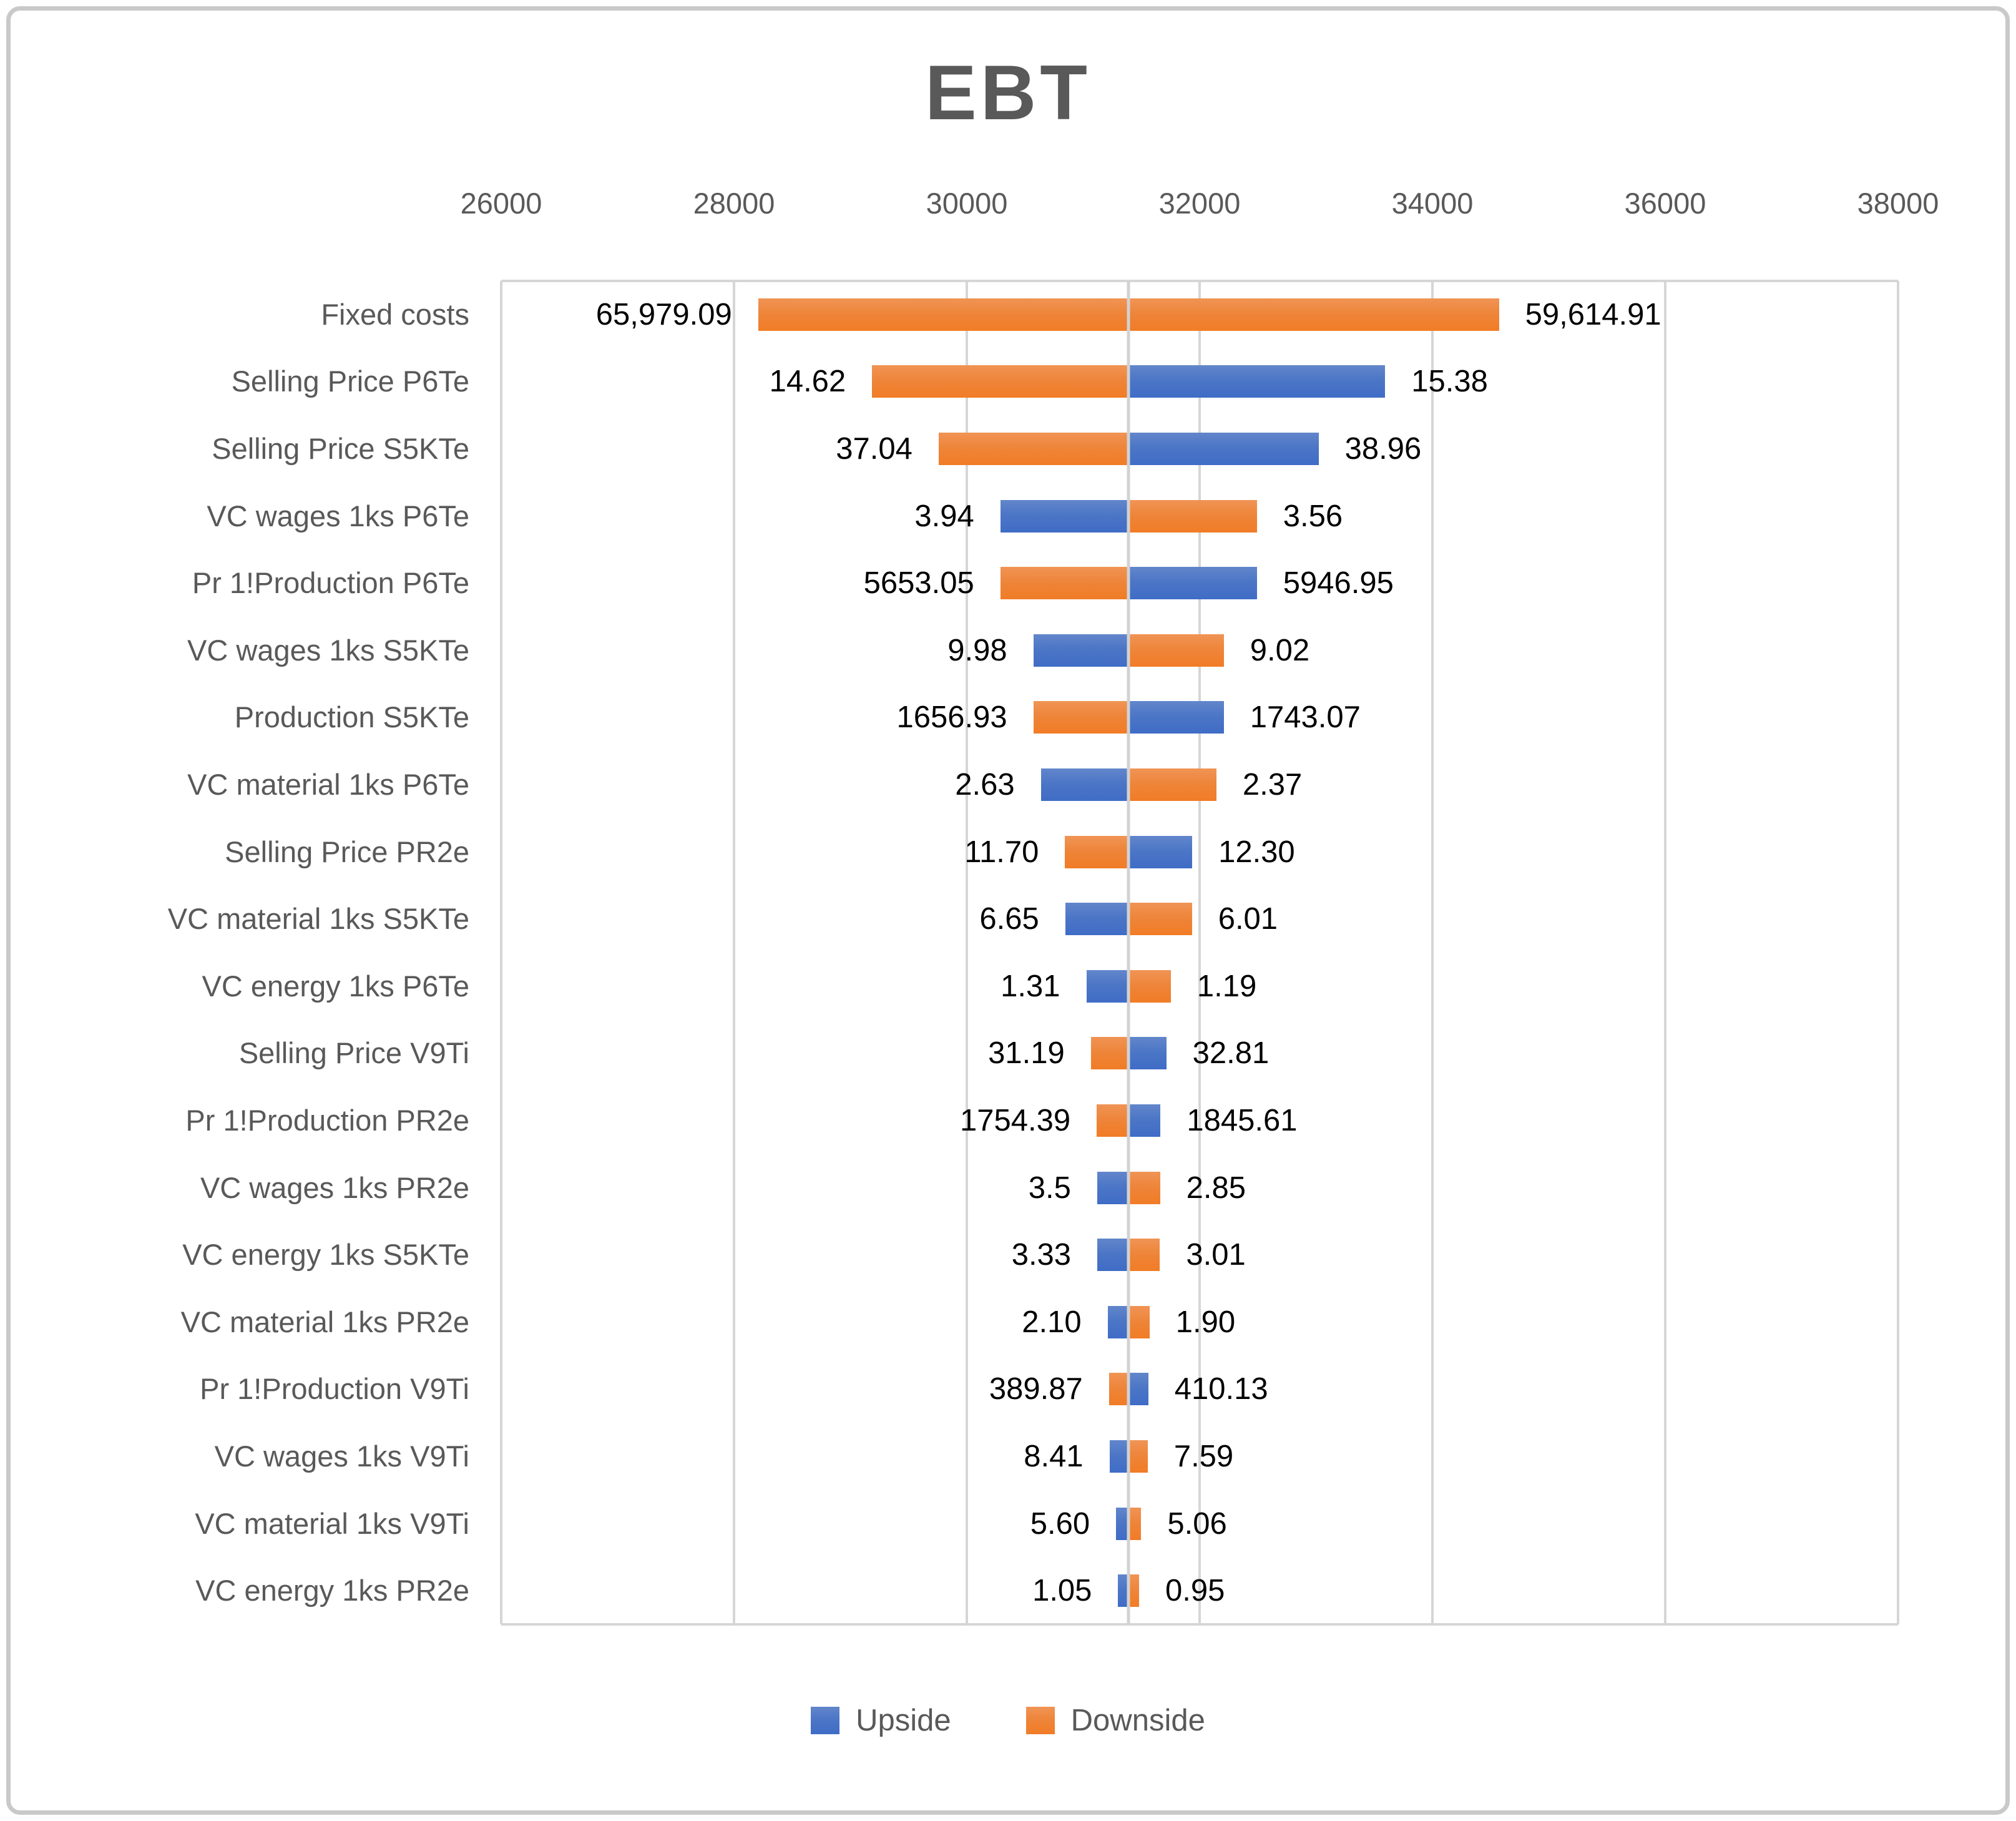 The width and height of the screenshot is (2016, 1821). What do you see at coordinates (967, 203) in the screenshot?
I see `axis-tick-label: 30000` at bounding box center [967, 203].